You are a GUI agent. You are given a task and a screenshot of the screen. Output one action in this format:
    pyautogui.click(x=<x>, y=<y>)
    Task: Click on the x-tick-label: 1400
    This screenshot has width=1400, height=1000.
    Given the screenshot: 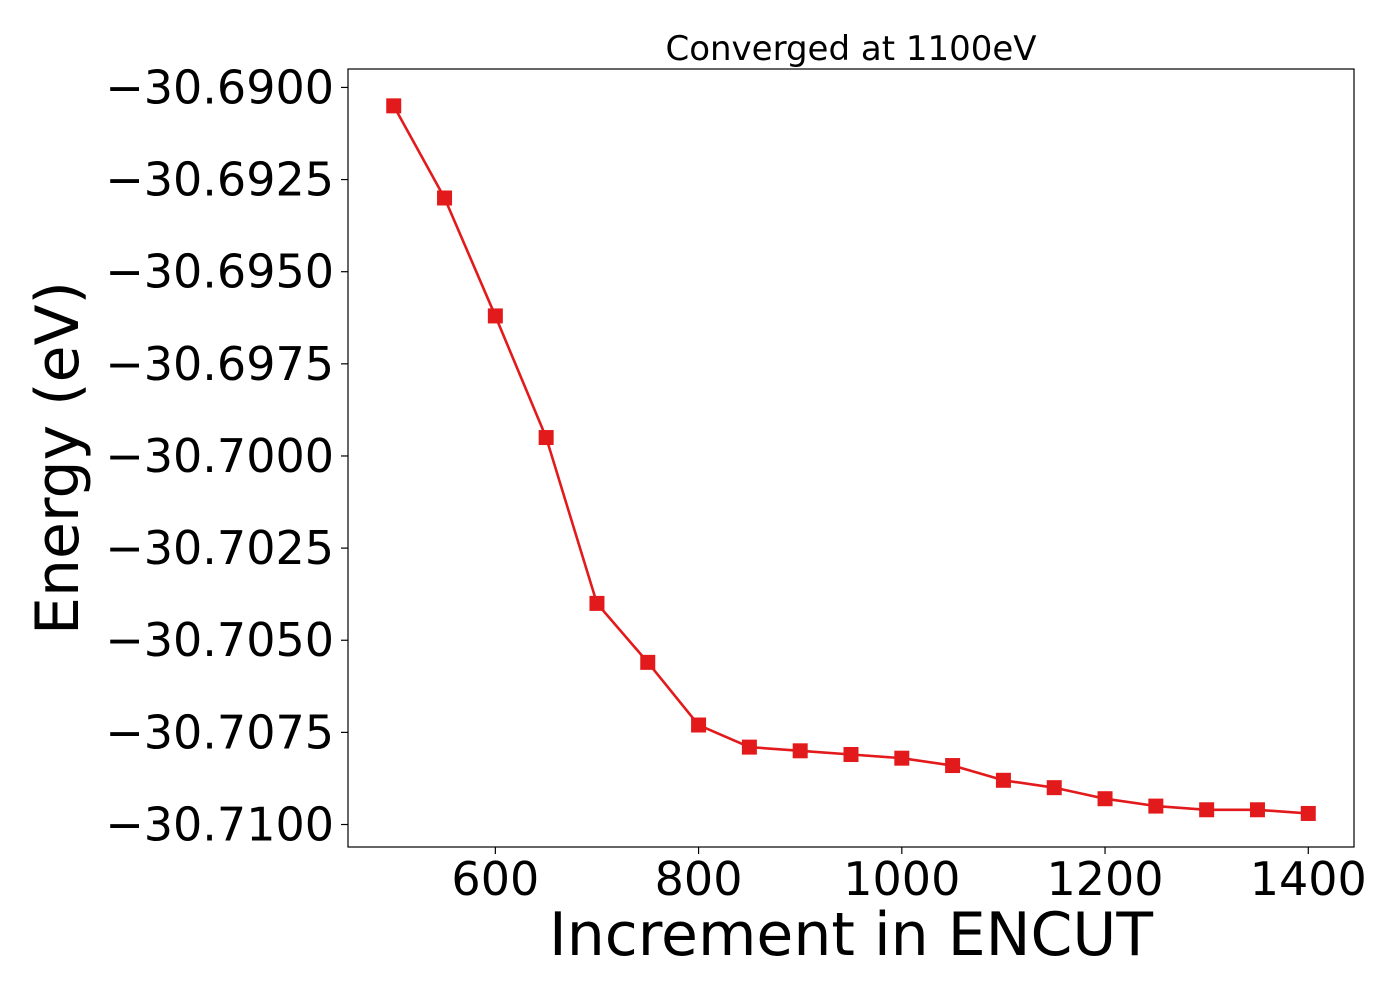 What is the action you would take?
    pyautogui.click(x=1308, y=879)
    